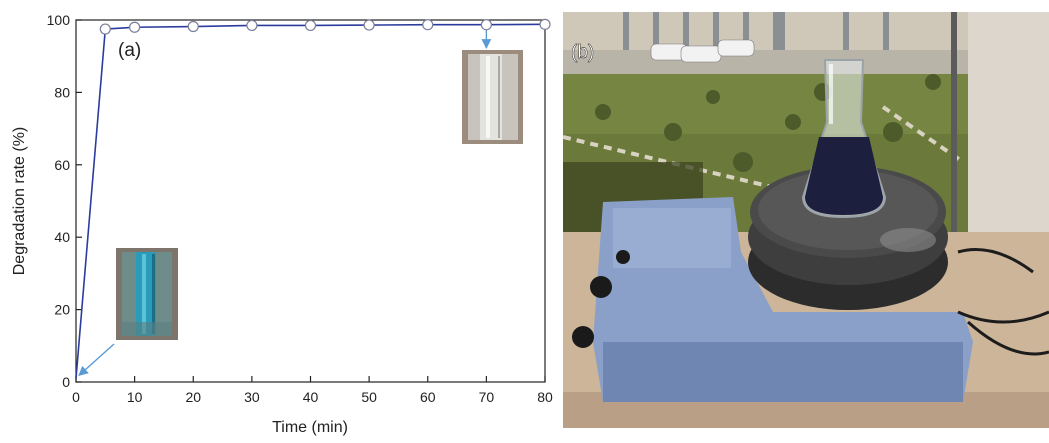 This screenshot has height=443, width=1049. Describe the element at coordinates (135, 397) in the screenshot. I see `x-tick-label: 10` at that location.